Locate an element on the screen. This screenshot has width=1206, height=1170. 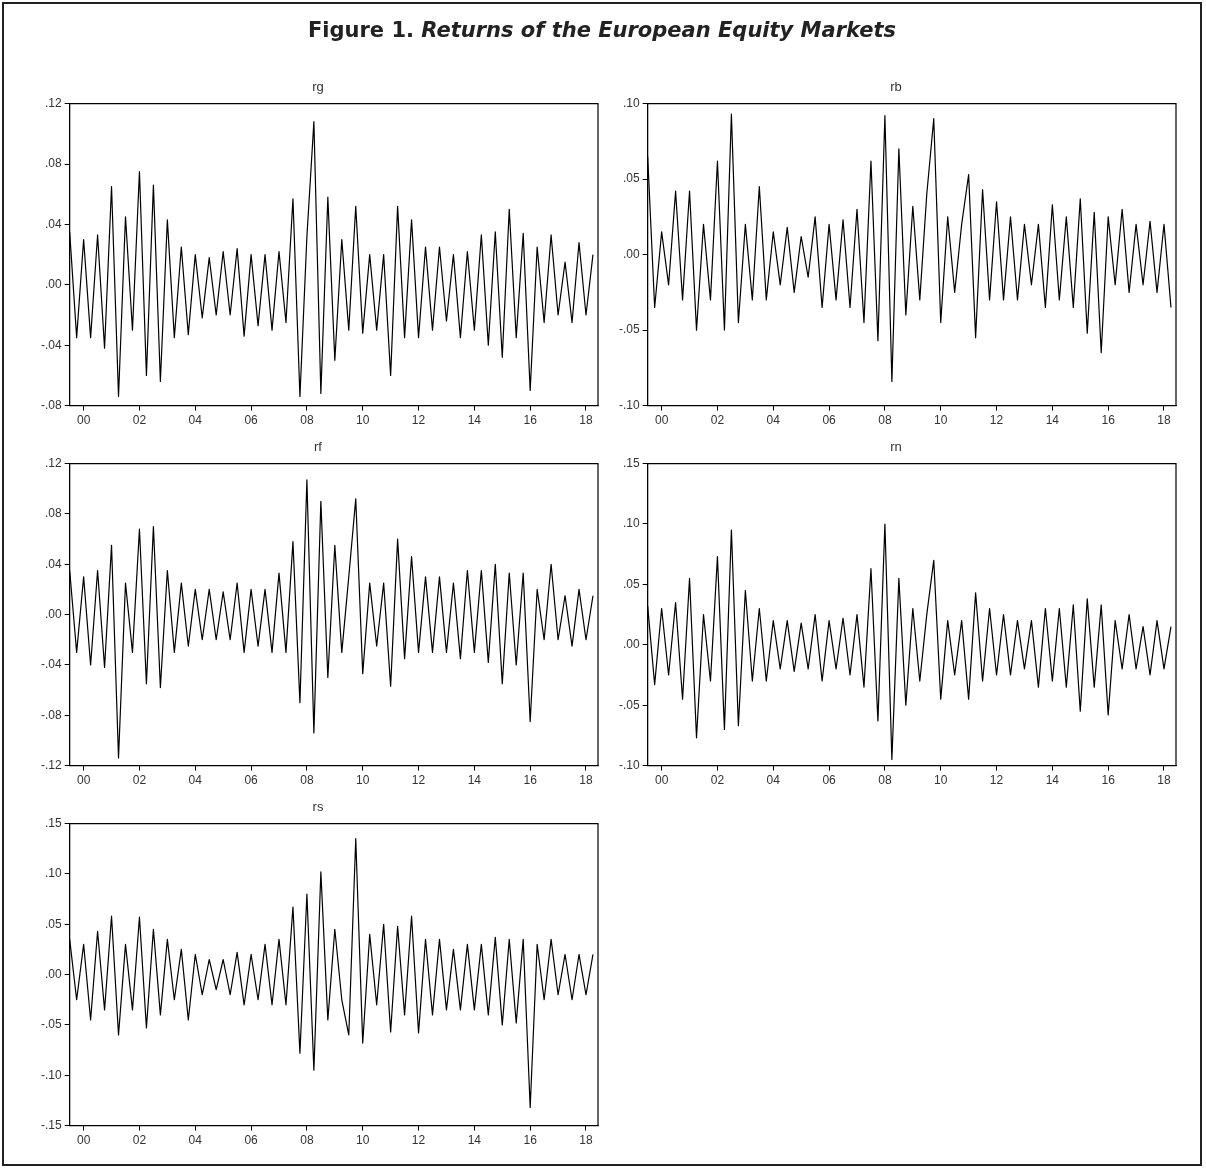
chart-title: rs is located at coordinates (318, 807).